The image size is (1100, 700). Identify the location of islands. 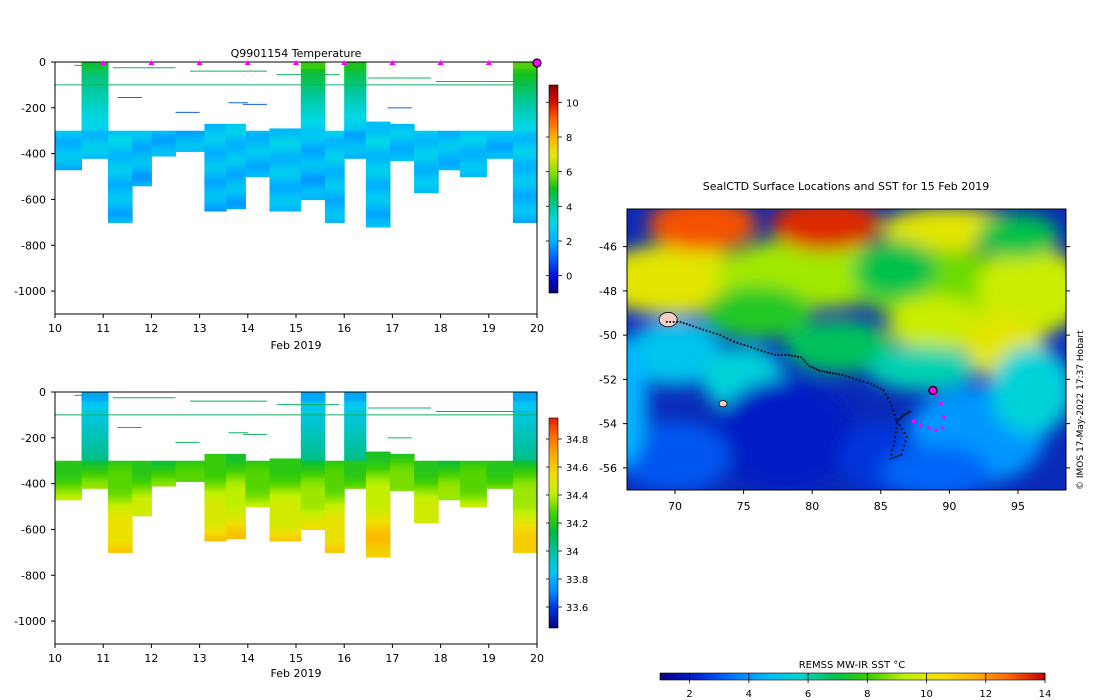
(693, 360).